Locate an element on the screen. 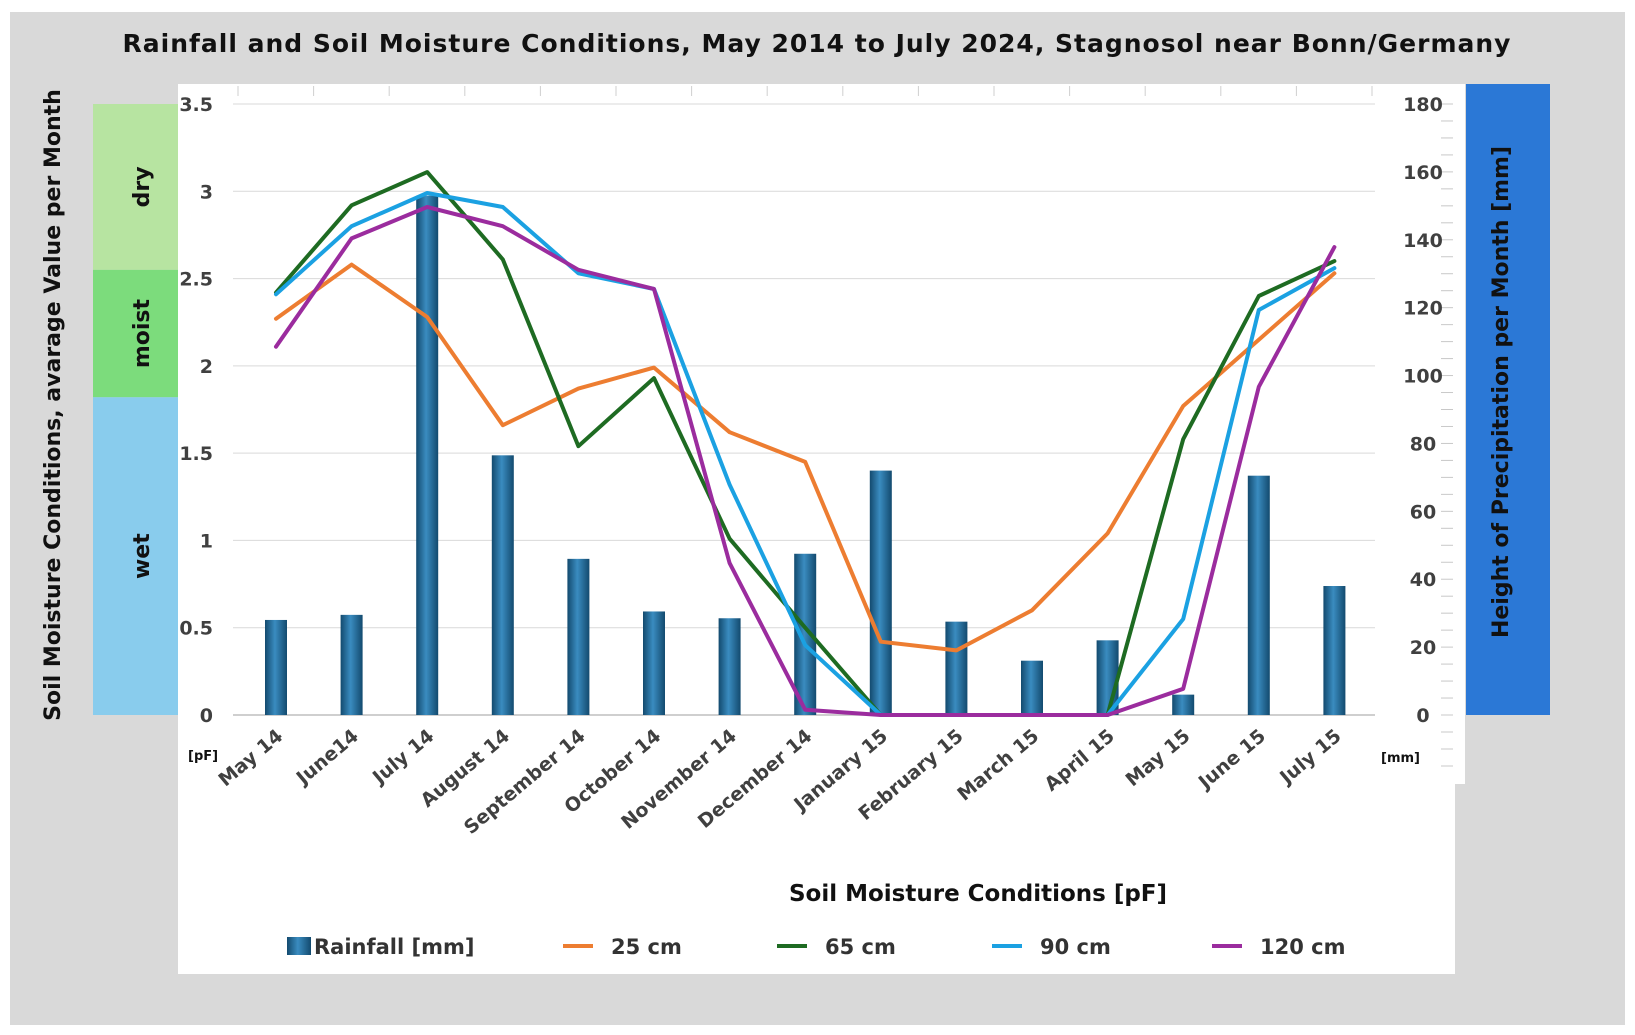  right-tick-label: 40 is located at coordinates (1423, 580).